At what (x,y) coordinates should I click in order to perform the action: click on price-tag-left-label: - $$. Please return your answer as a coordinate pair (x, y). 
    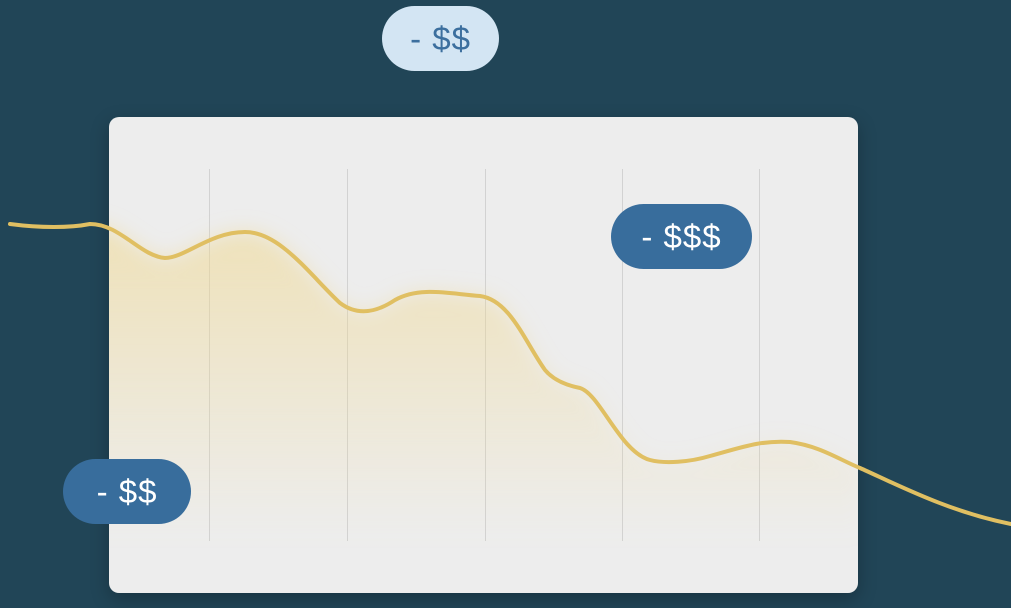
    Looking at the image, I should click on (127, 491).